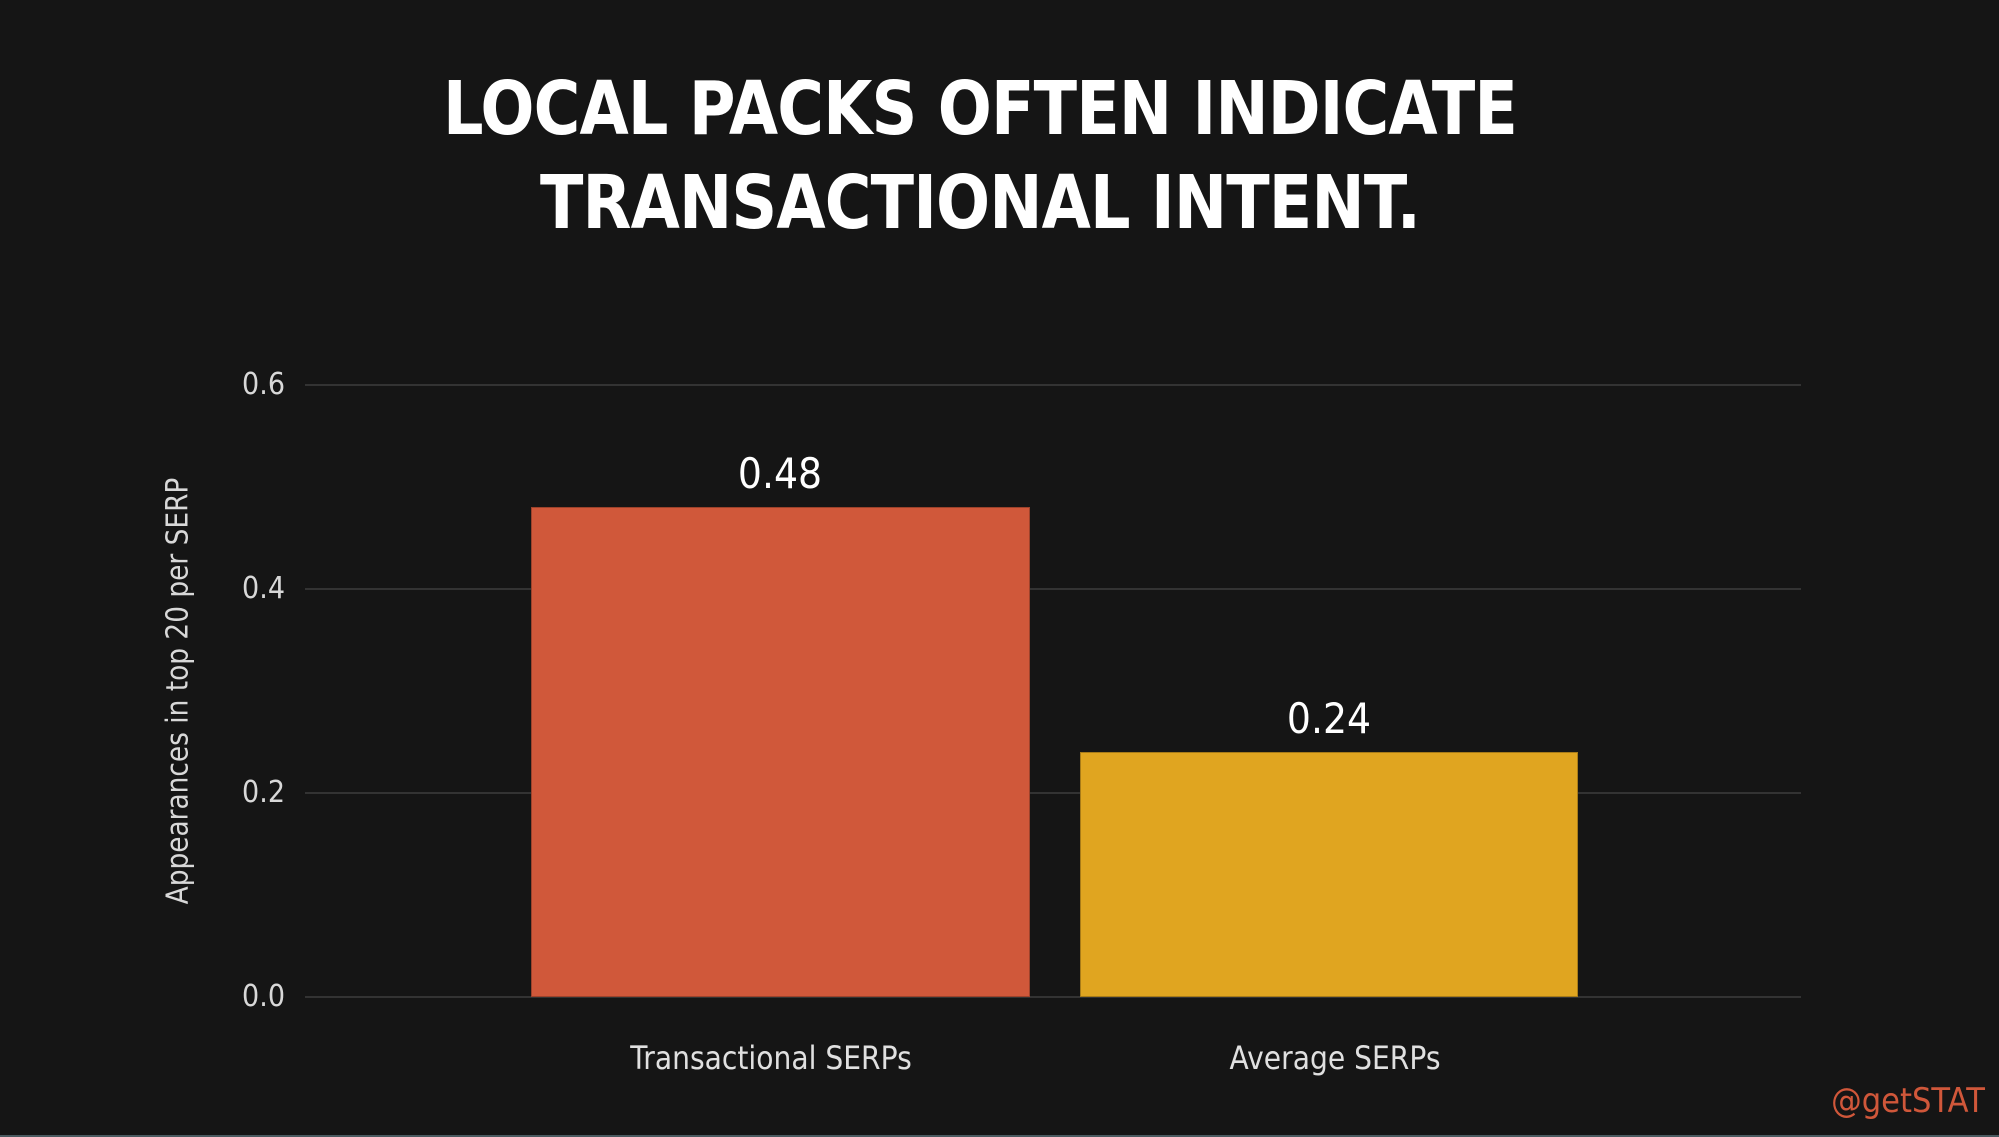  What do you see at coordinates (263, 588) in the screenshot?
I see `y-tick-0.4: 0.4` at bounding box center [263, 588].